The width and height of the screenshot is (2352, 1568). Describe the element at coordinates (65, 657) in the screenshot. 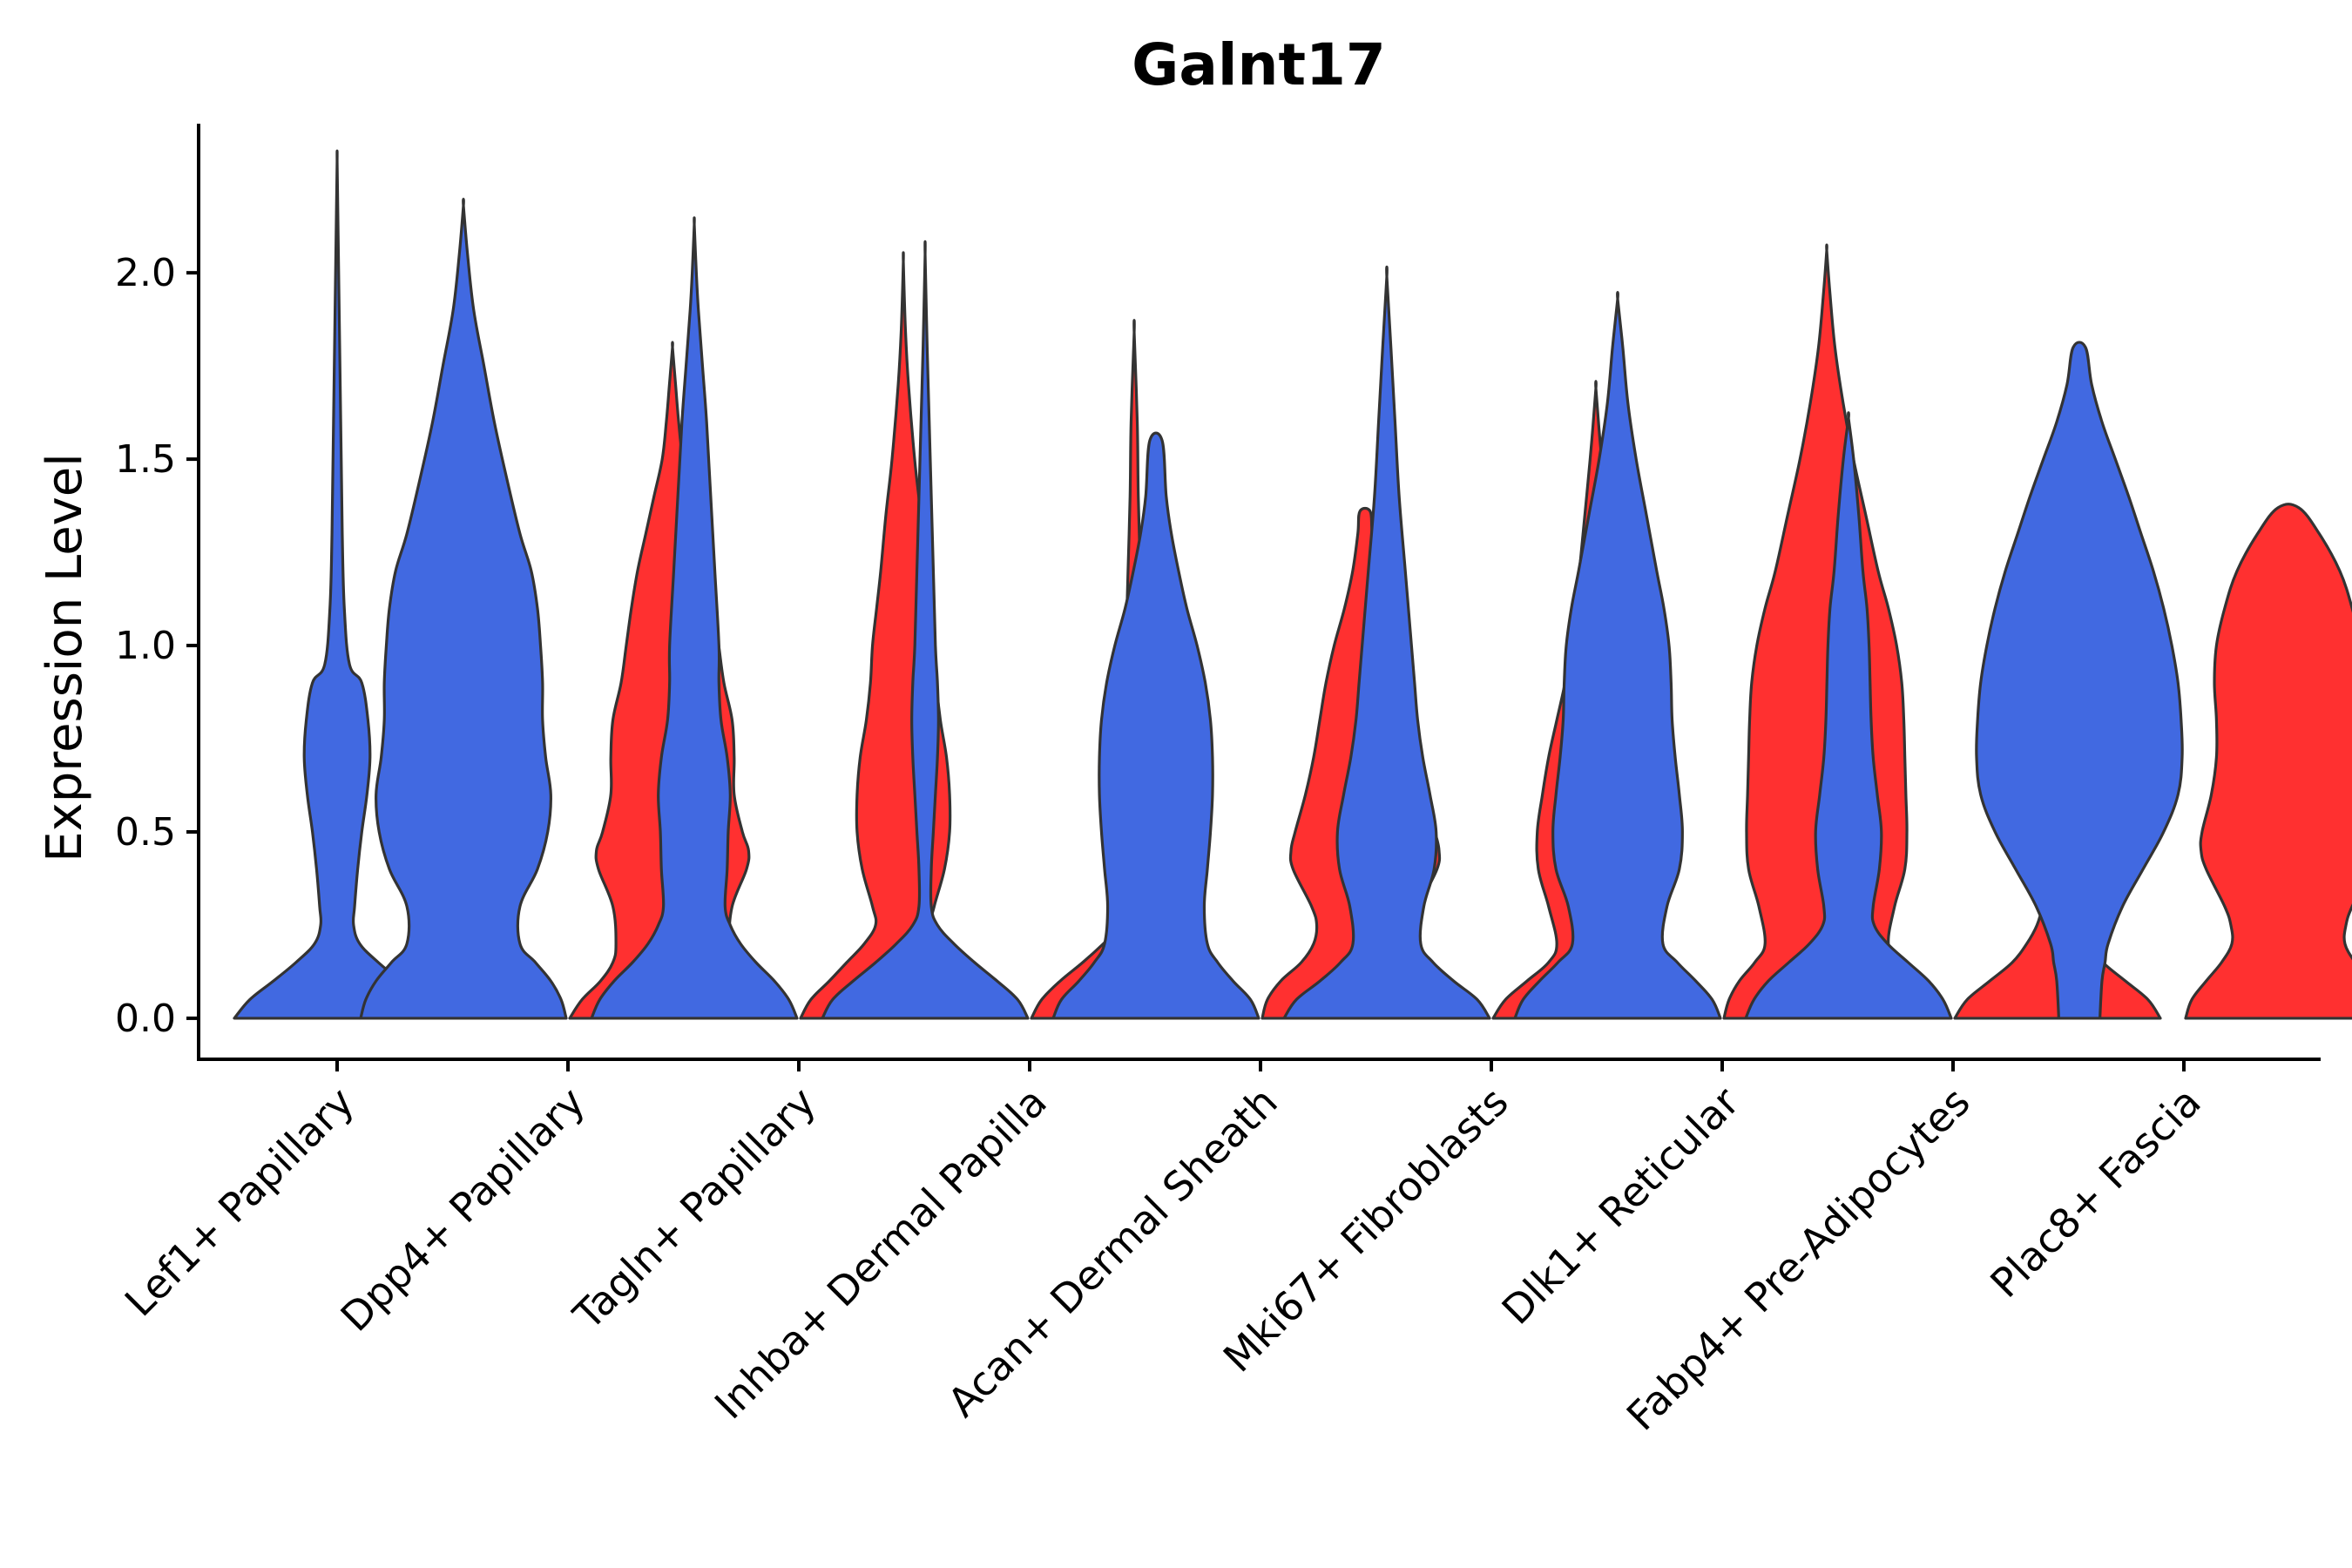

I see `y-axis-label: Expression Level` at that location.